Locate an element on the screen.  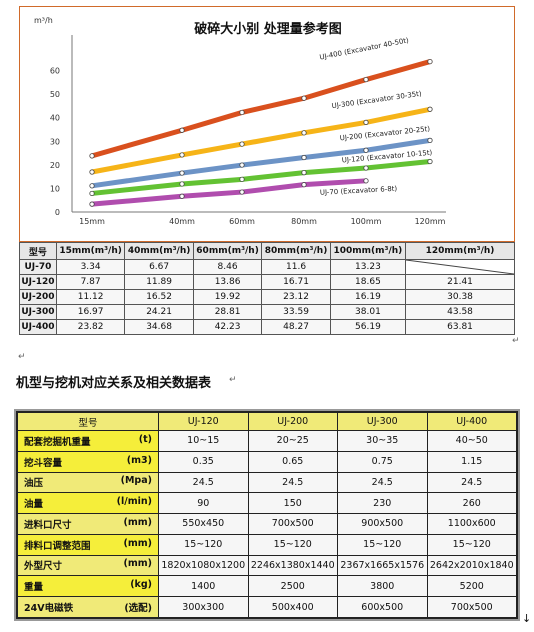
model-cell: UJ-400 is located at coordinates (38, 327).